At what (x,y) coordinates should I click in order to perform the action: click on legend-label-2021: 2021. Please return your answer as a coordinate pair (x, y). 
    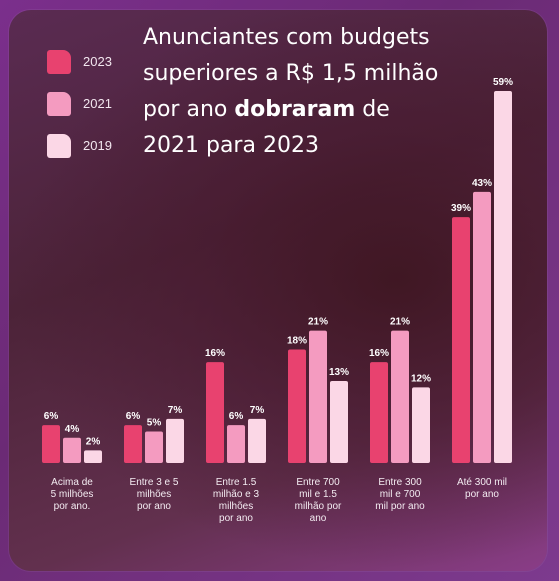
    Looking at the image, I should click on (97, 103).